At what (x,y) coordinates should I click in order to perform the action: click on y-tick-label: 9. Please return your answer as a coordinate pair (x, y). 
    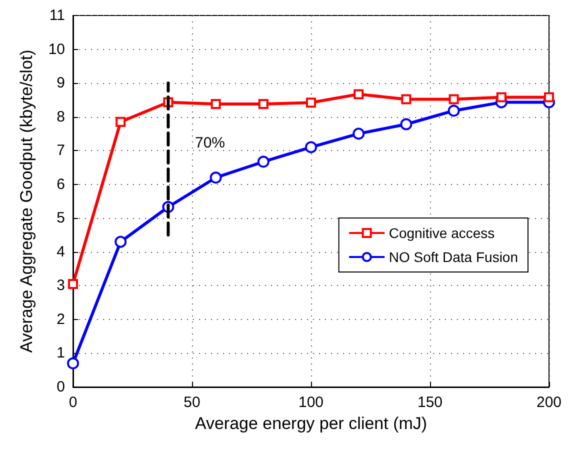
    Looking at the image, I should click on (60, 83).